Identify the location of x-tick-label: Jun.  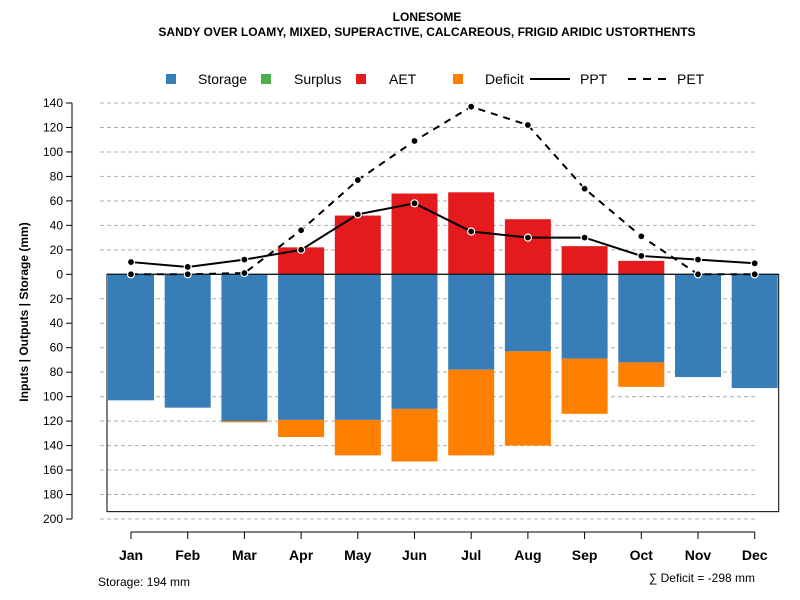
(414, 555).